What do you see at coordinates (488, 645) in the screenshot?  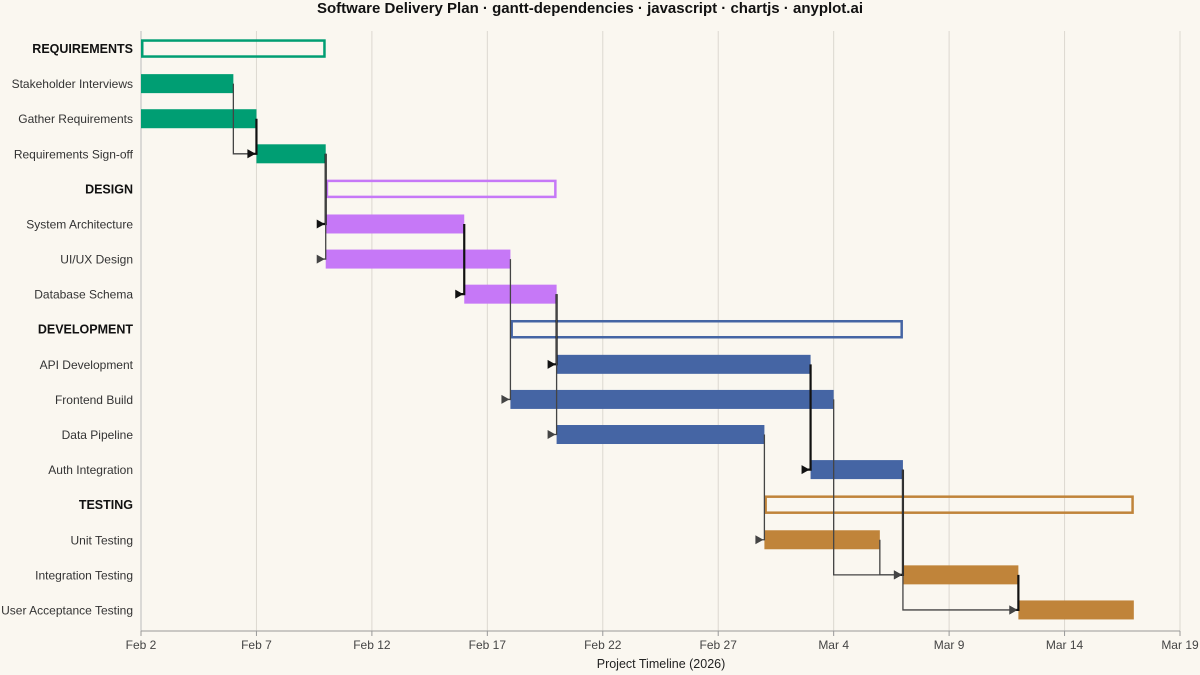 I see `x-tick-label: Feb 17` at bounding box center [488, 645].